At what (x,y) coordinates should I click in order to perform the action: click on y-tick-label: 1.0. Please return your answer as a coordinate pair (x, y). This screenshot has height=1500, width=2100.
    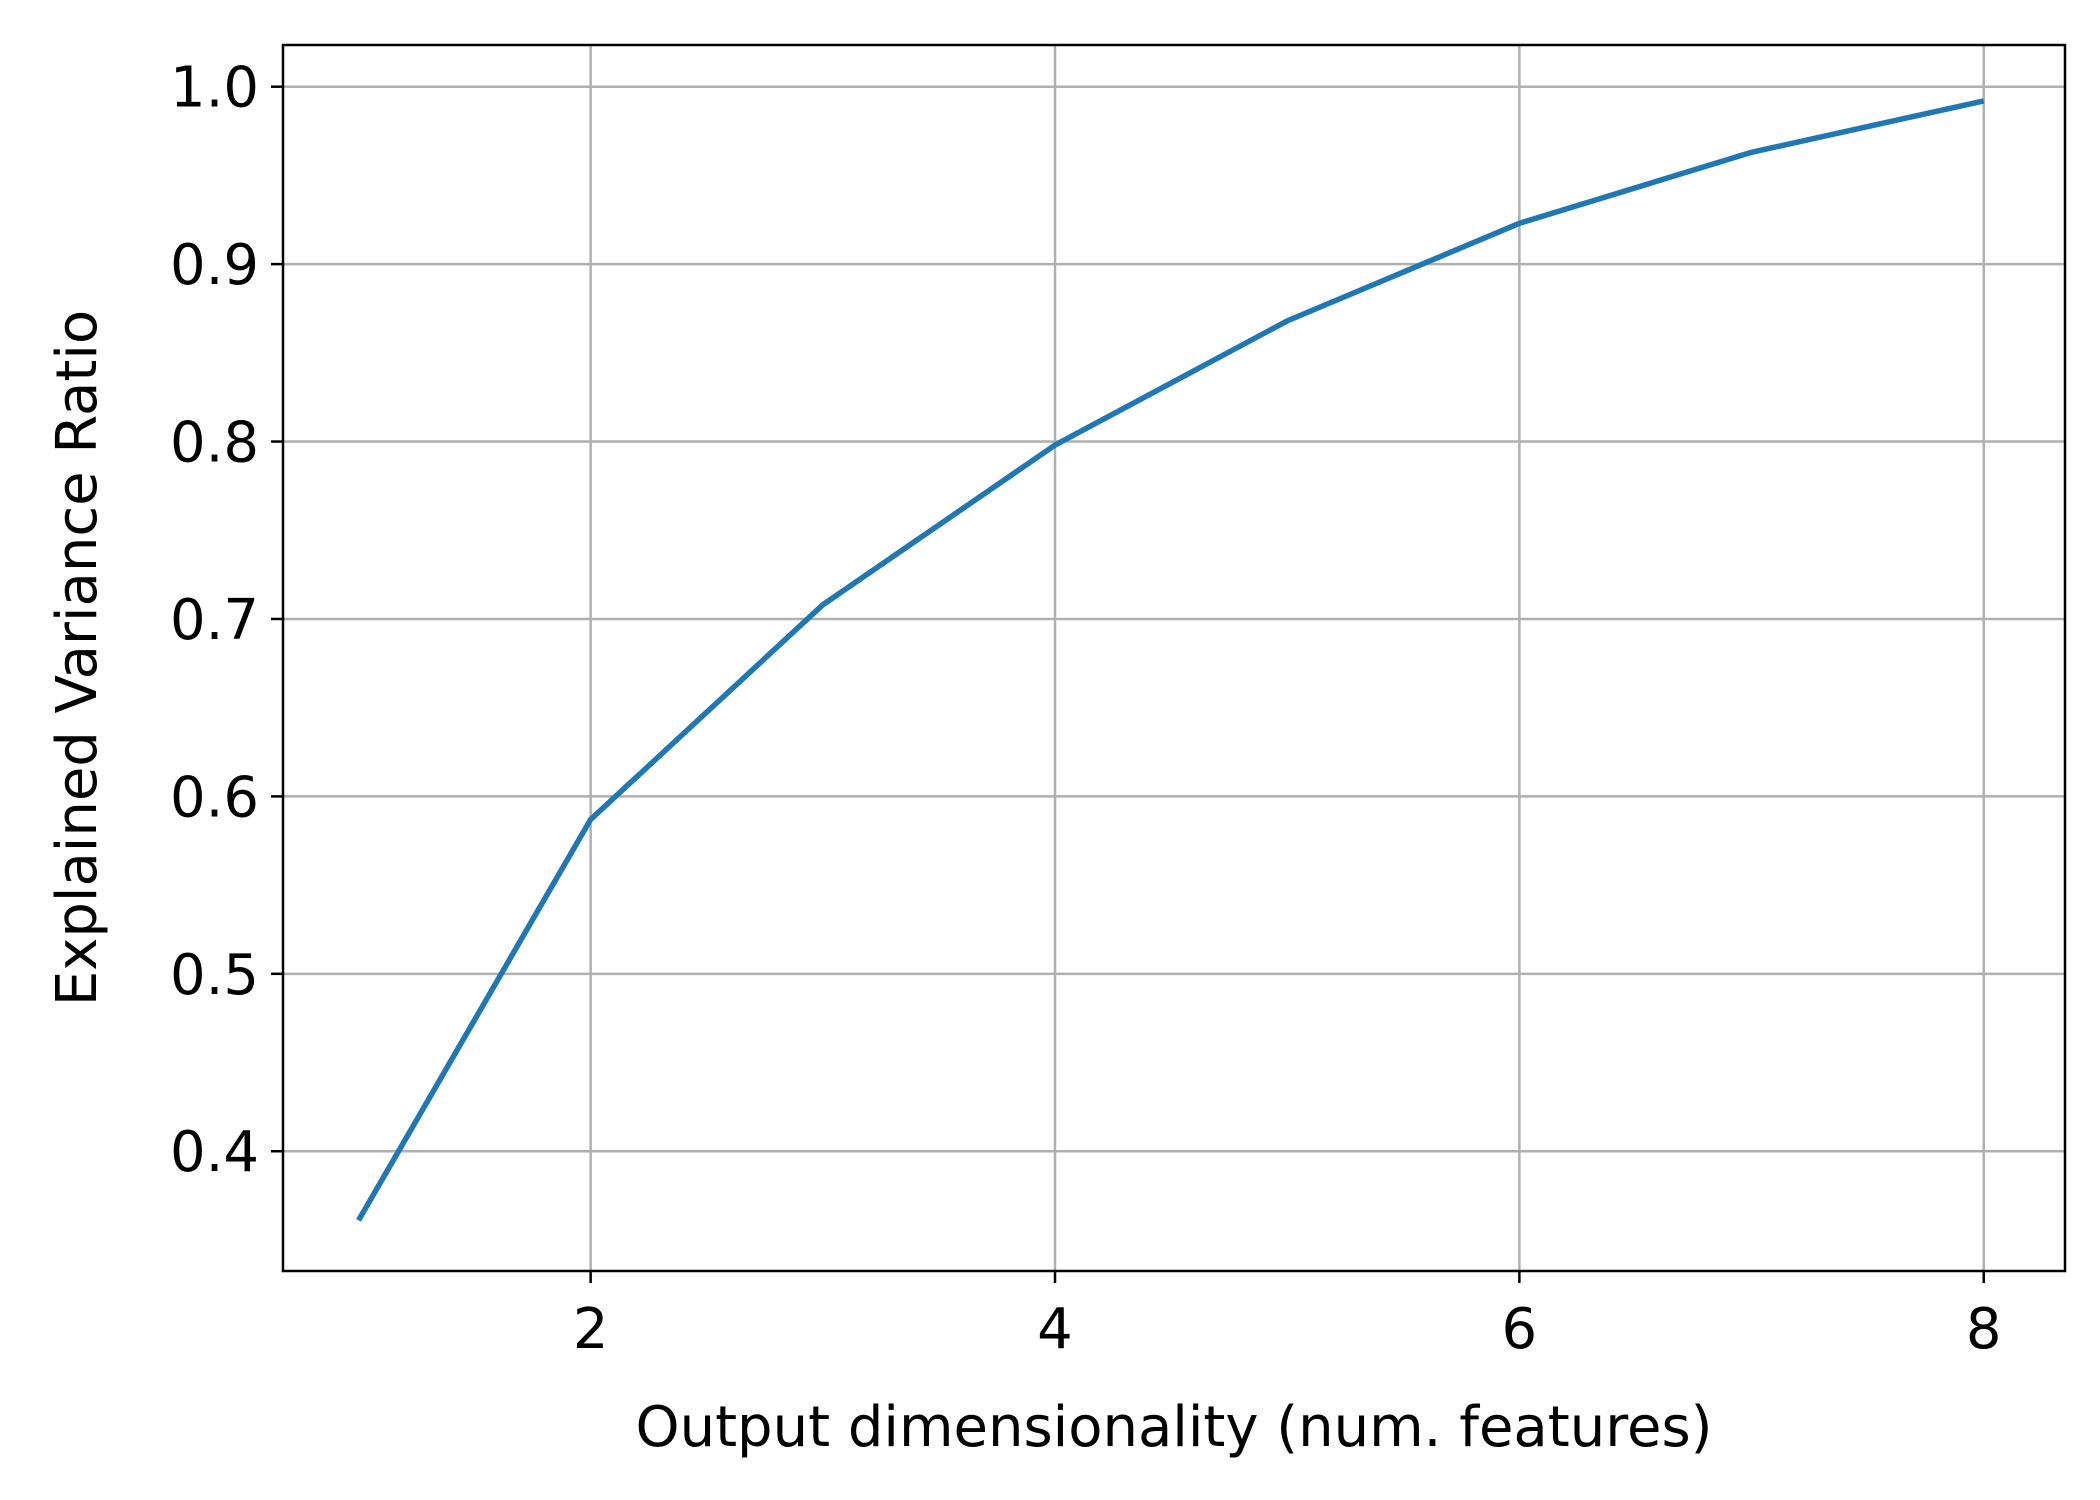
    Looking at the image, I should click on (214, 88).